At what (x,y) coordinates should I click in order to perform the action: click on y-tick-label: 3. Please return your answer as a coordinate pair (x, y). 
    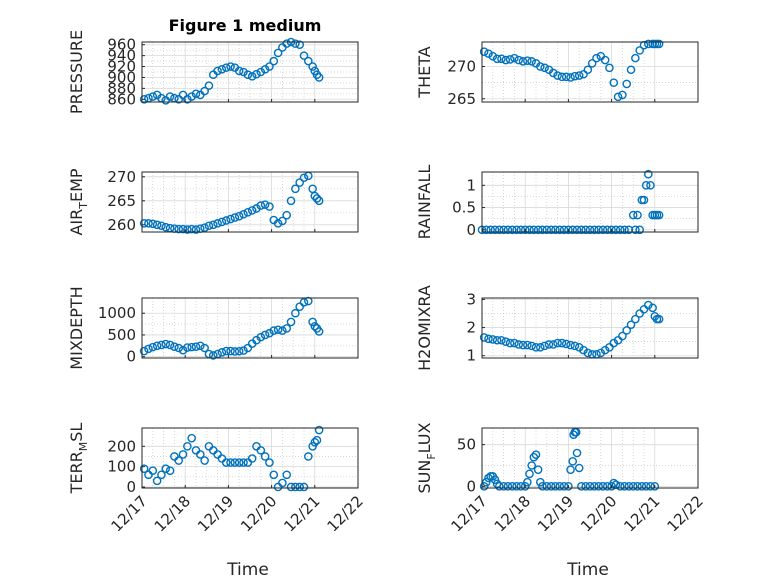
    Looking at the image, I should click on (471, 299).